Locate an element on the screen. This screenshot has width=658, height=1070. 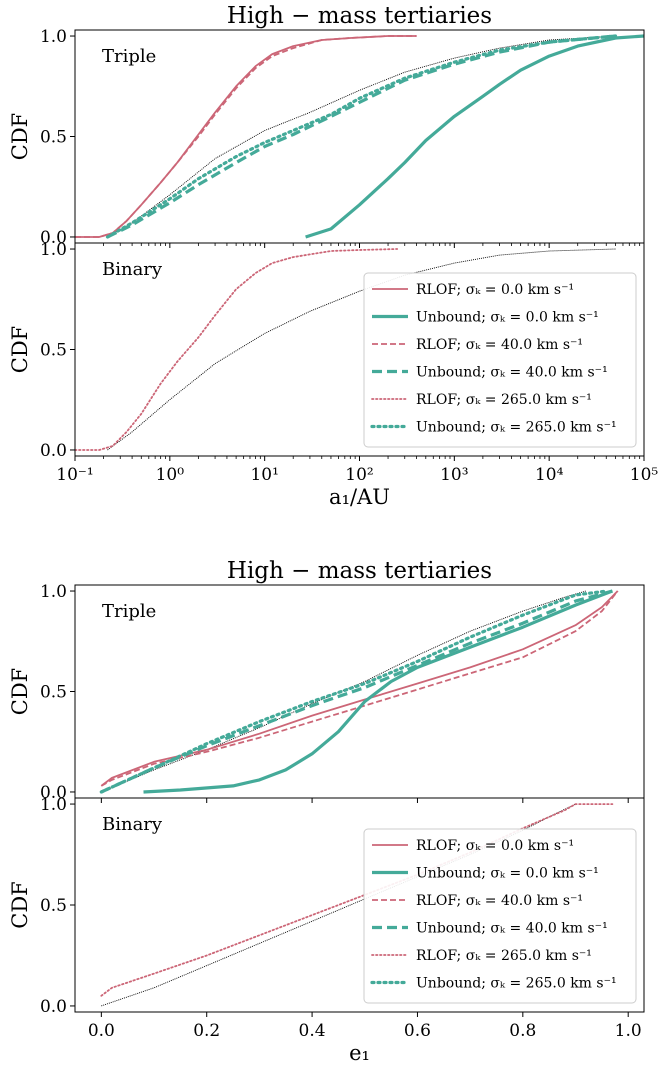
x-tick-label: 1.0 is located at coordinates (628, 1031).